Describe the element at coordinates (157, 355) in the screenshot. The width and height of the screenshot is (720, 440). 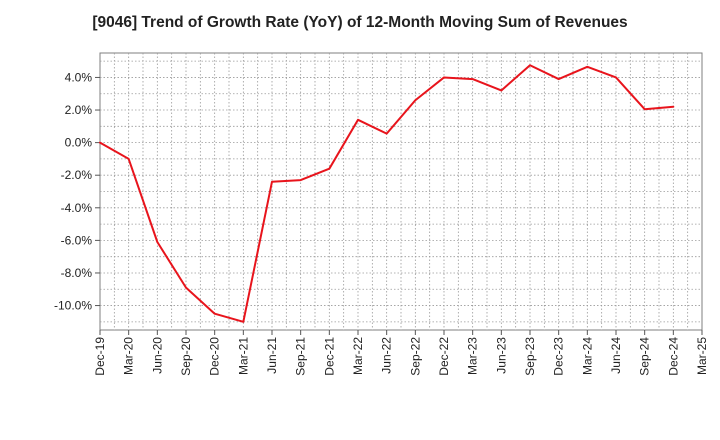
I see `x-tick-label: Jun-20` at that location.